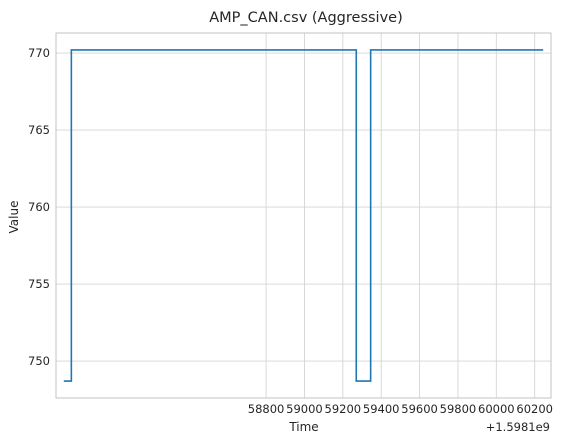 This screenshot has height=448, width=561. Describe the element at coordinates (303, 427) in the screenshot. I see `x-axis-label: Time` at that location.